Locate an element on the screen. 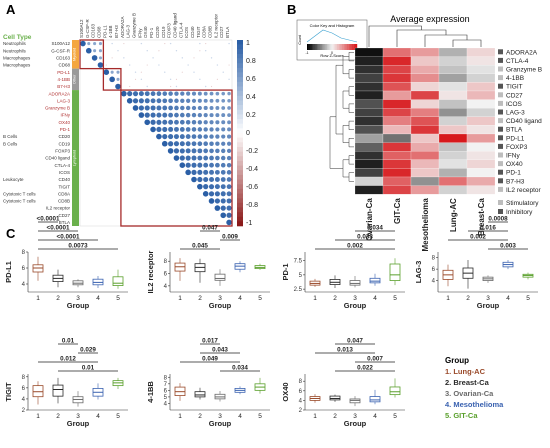  panel-label-c: C is located at coordinates (11, 233).